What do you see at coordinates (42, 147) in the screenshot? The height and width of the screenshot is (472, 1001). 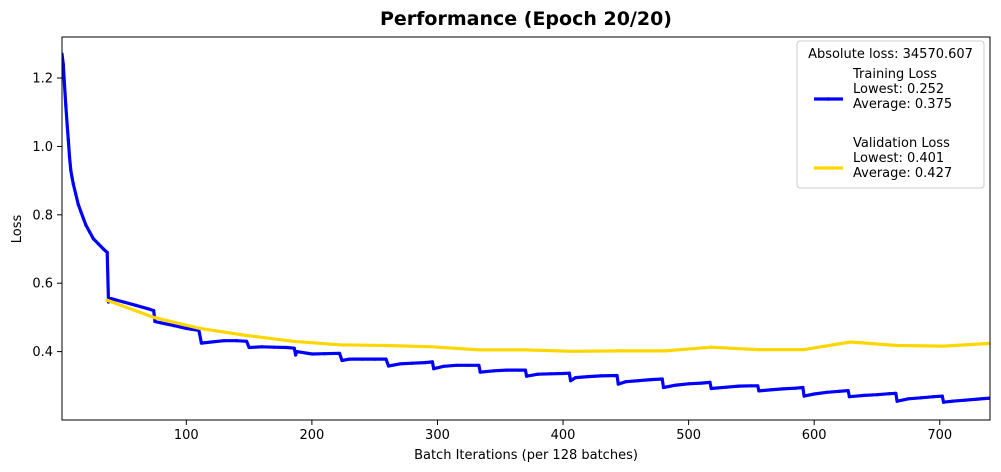 I see `y-tick-label: 1.0` at bounding box center [42, 147].